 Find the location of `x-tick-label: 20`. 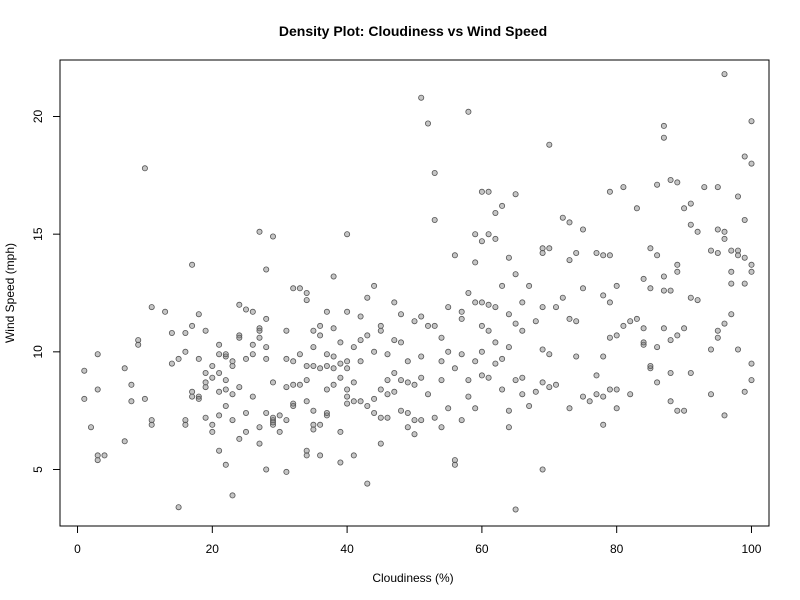

x-tick-label: 20 is located at coordinates (213, 549).